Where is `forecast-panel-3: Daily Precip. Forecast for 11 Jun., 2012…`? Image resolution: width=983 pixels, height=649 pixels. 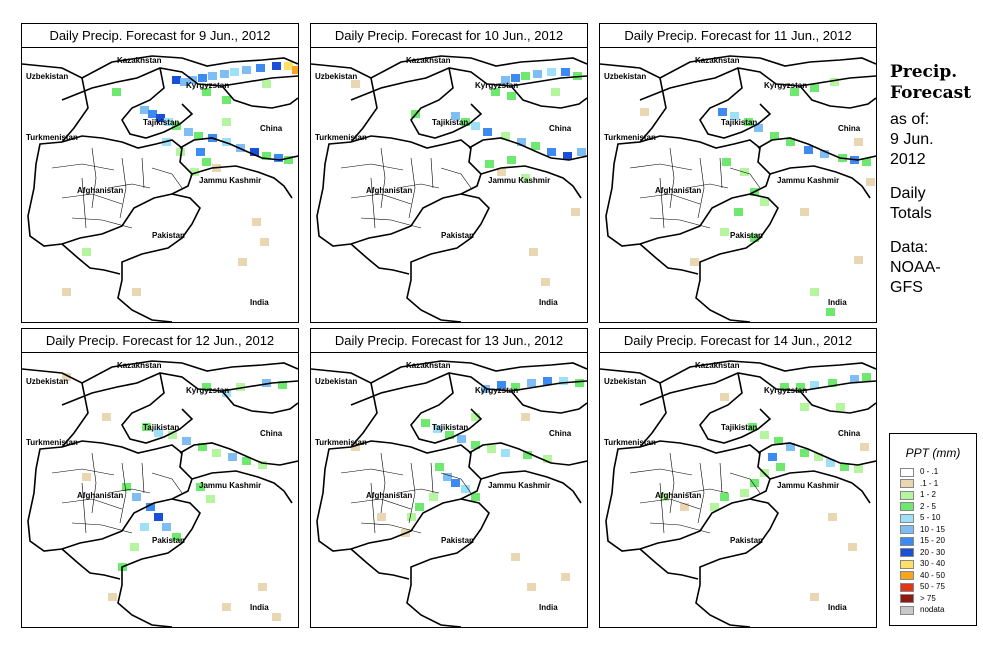 forecast-panel-3: Daily Precip. Forecast for 11 Jun., 2012… is located at coordinates (738, 173).